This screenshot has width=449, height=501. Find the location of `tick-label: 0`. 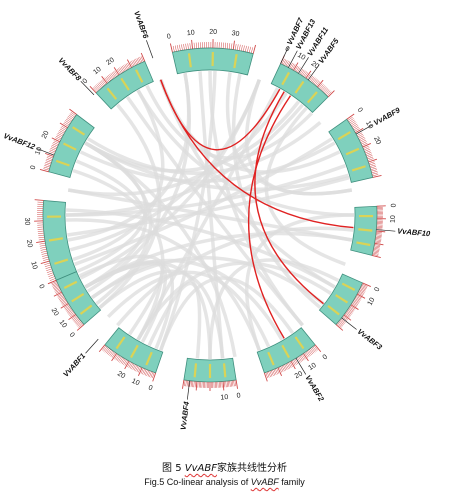

tick-label: 0 is located at coordinates (34, 168).